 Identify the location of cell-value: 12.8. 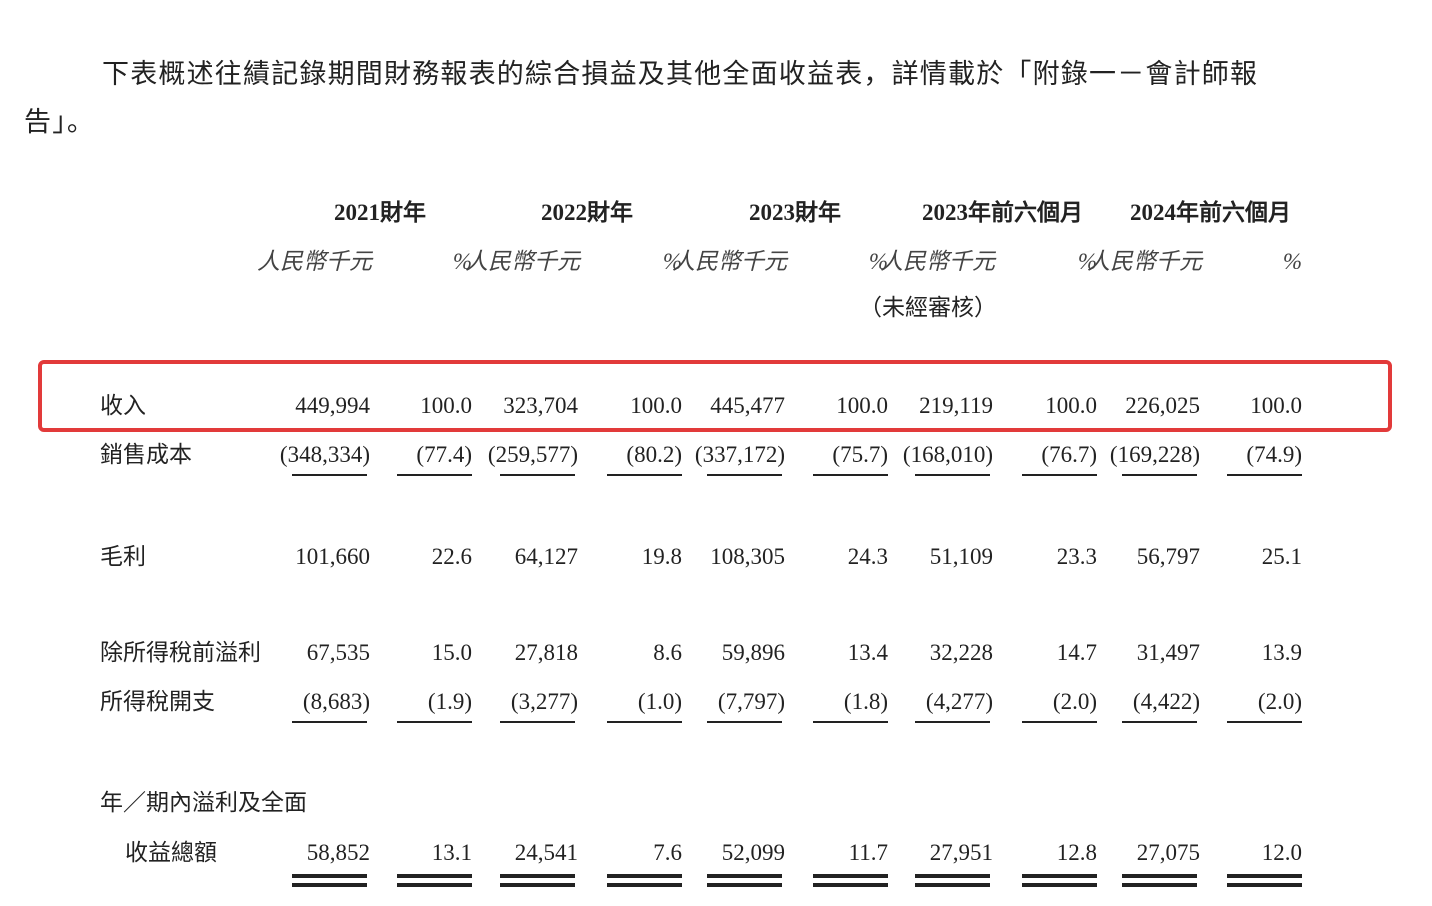
(1076, 852).